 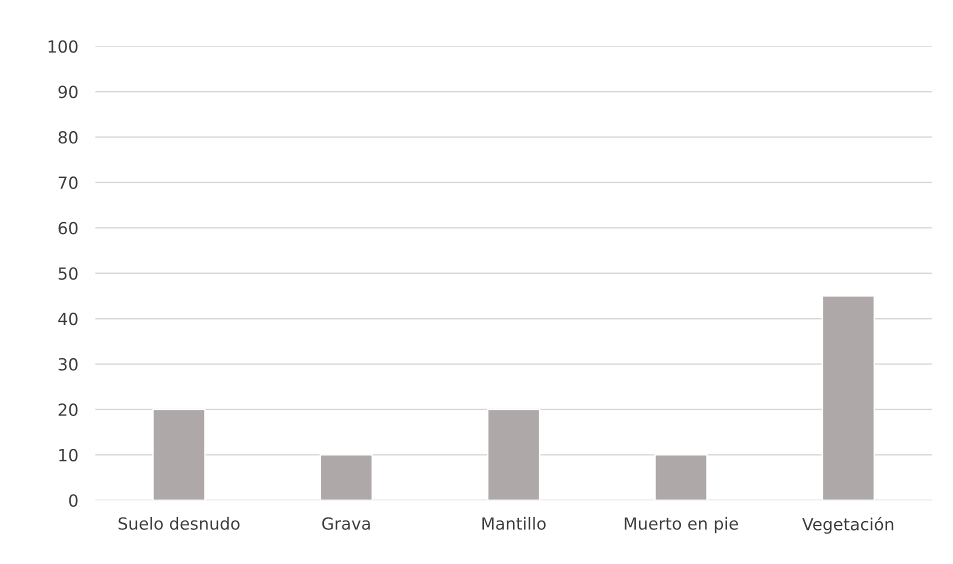 What do you see at coordinates (68, 92) in the screenshot?
I see `y-tick-label: 90` at bounding box center [68, 92].